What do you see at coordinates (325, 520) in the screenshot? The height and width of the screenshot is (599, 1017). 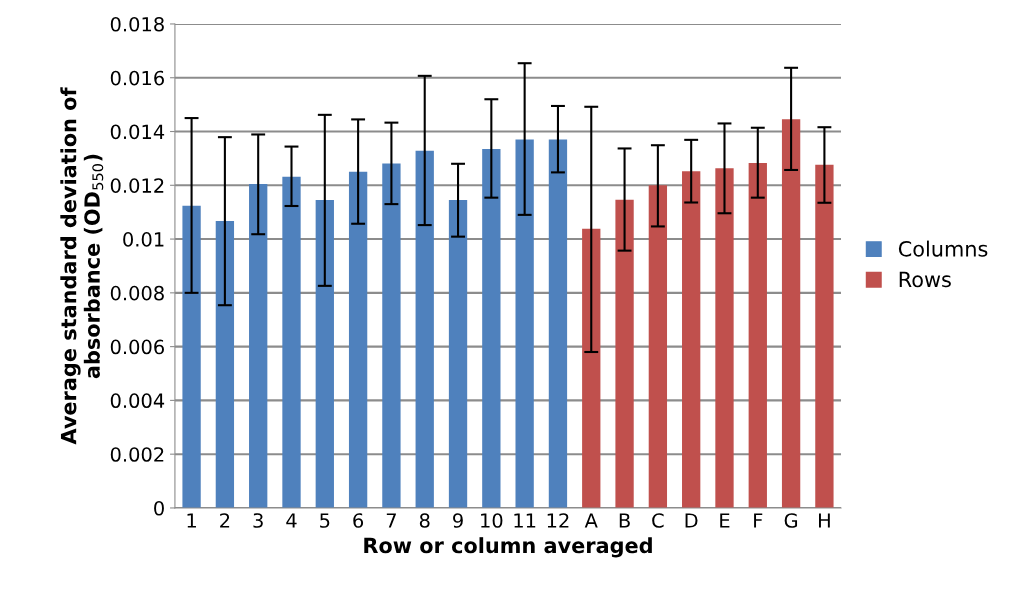 I see `x-tick-label: 5` at bounding box center [325, 520].